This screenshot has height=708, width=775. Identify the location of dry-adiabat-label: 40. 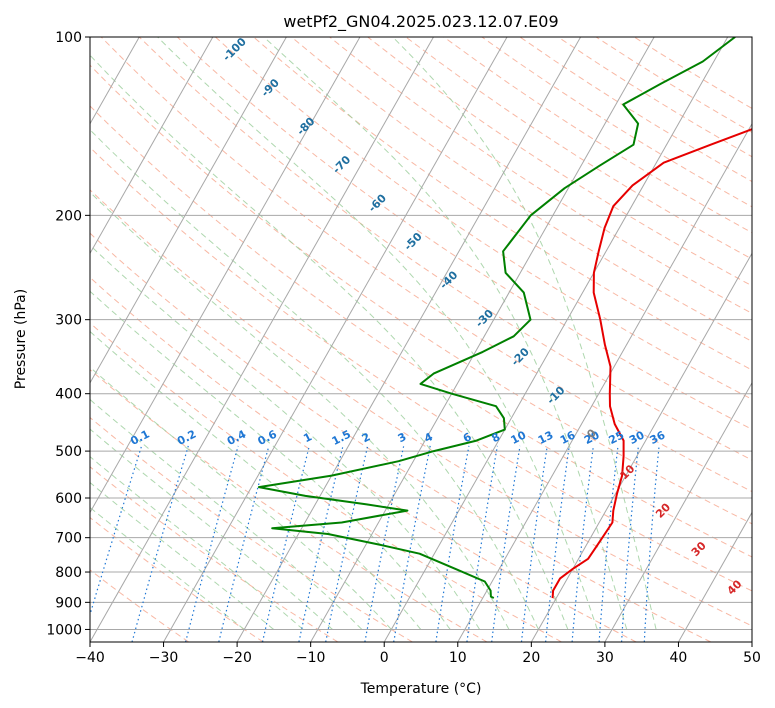
(735, 587).